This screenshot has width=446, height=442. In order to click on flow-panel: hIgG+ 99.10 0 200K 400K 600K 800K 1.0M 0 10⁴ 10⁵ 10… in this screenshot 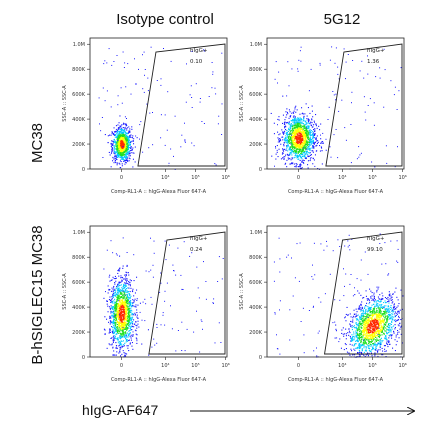, I will do `click(323, 304)`.